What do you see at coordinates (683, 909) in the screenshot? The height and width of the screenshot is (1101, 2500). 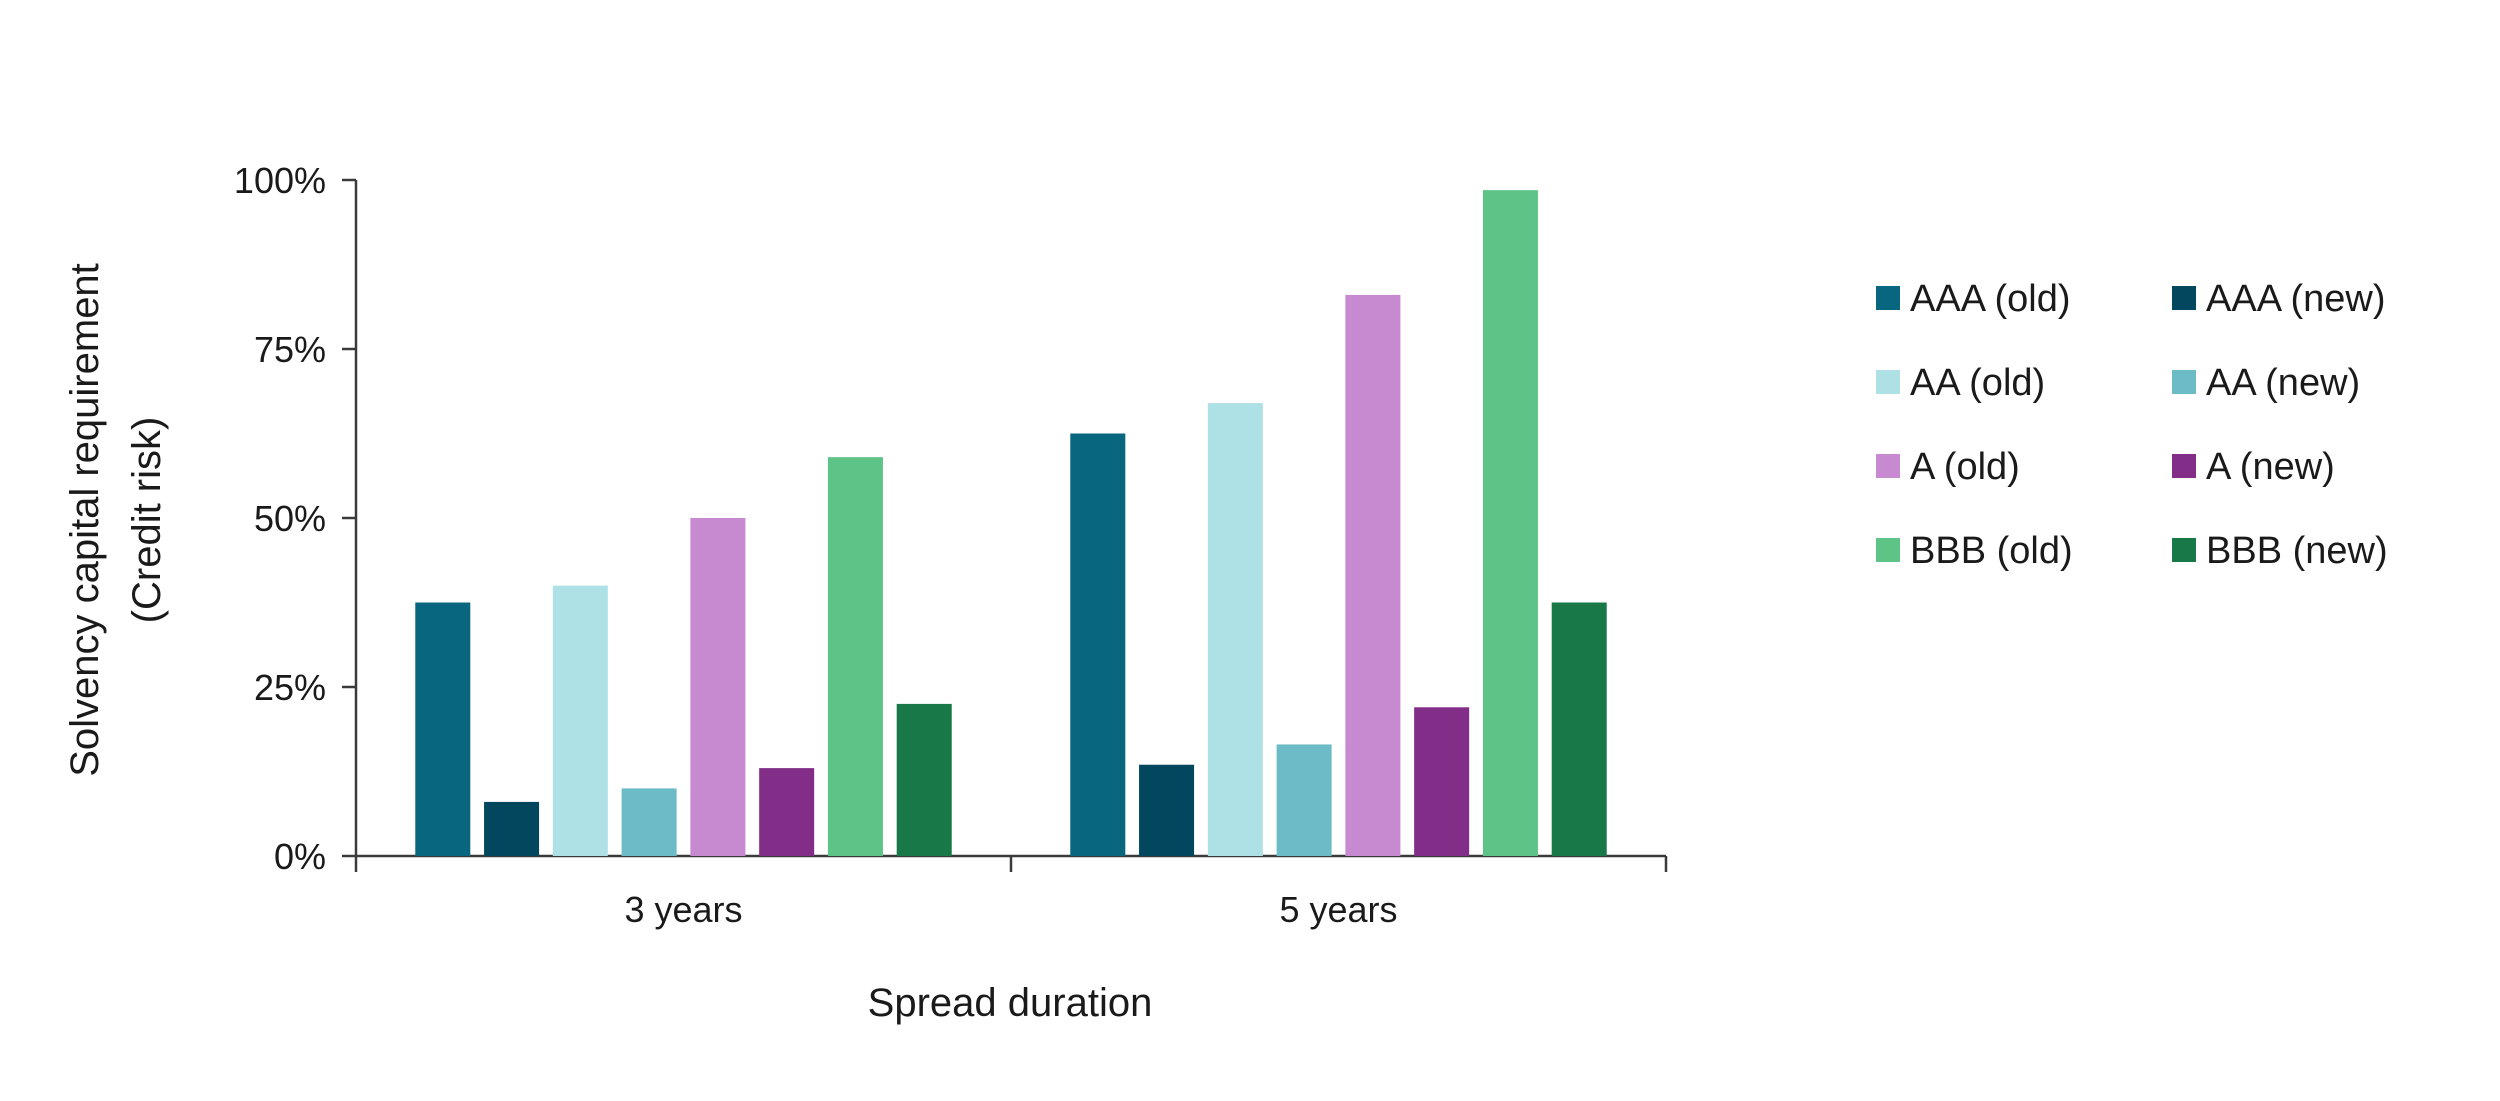 I see `x-tick-label: 3 years` at bounding box center [683, 909].